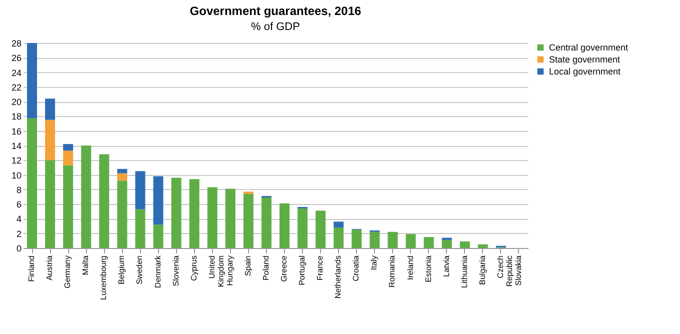  I want to click on y-tick-label: 22, so click(16, 87).